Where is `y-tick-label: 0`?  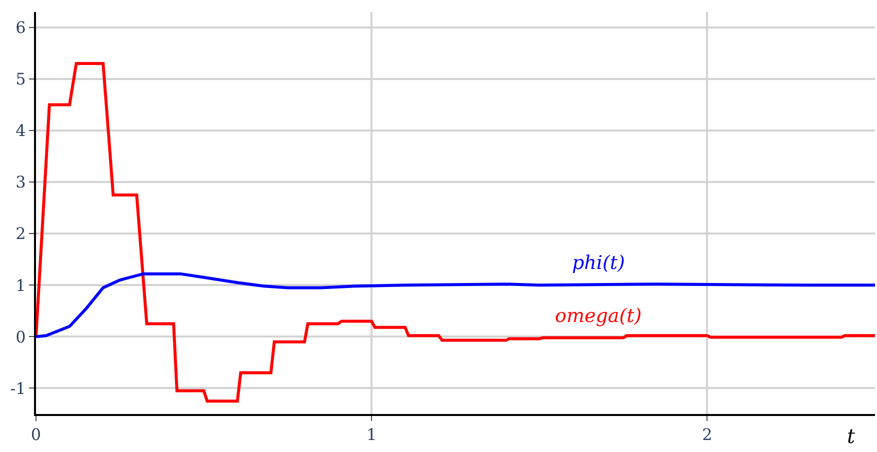 y-tick-label: 0 is located at coordinates (21, 336).